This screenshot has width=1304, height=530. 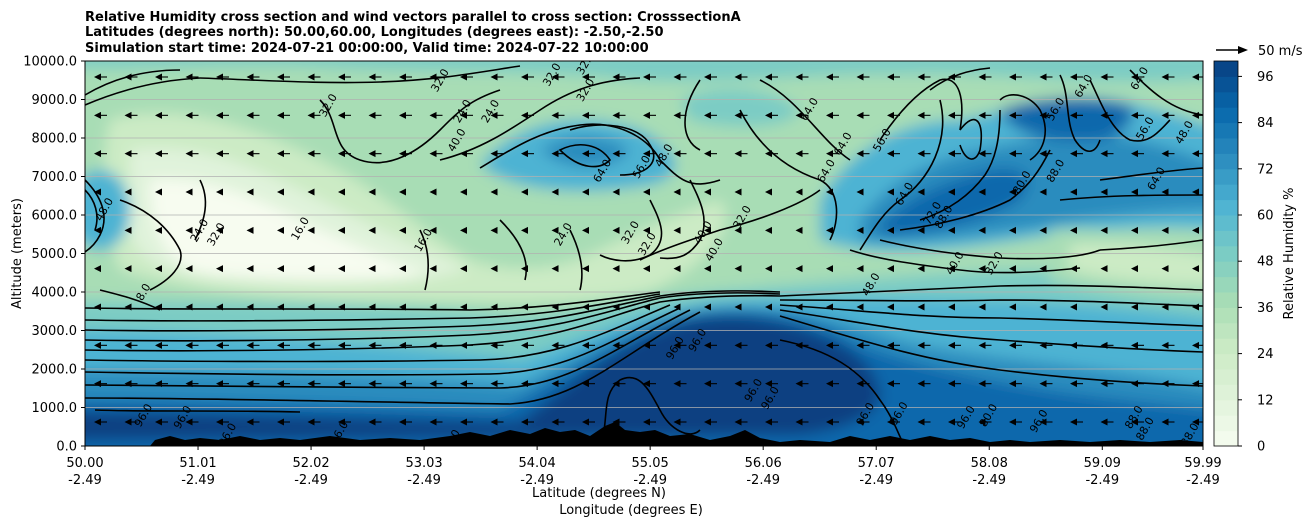 I want to click on quiver-key: 50 m/s, so click(x=1259, y=51).